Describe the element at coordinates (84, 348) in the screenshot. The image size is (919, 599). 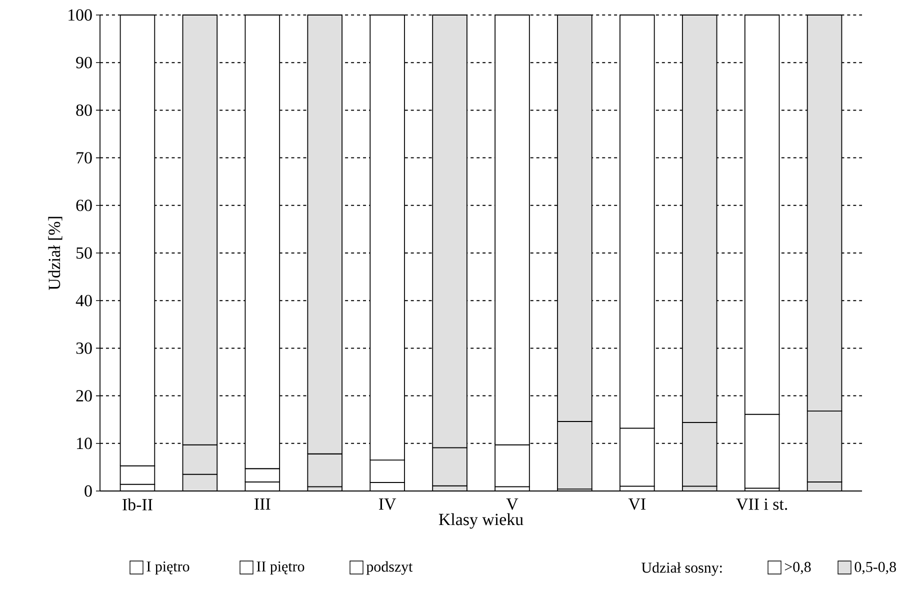
I see `y-tick-label: 30` at that location.